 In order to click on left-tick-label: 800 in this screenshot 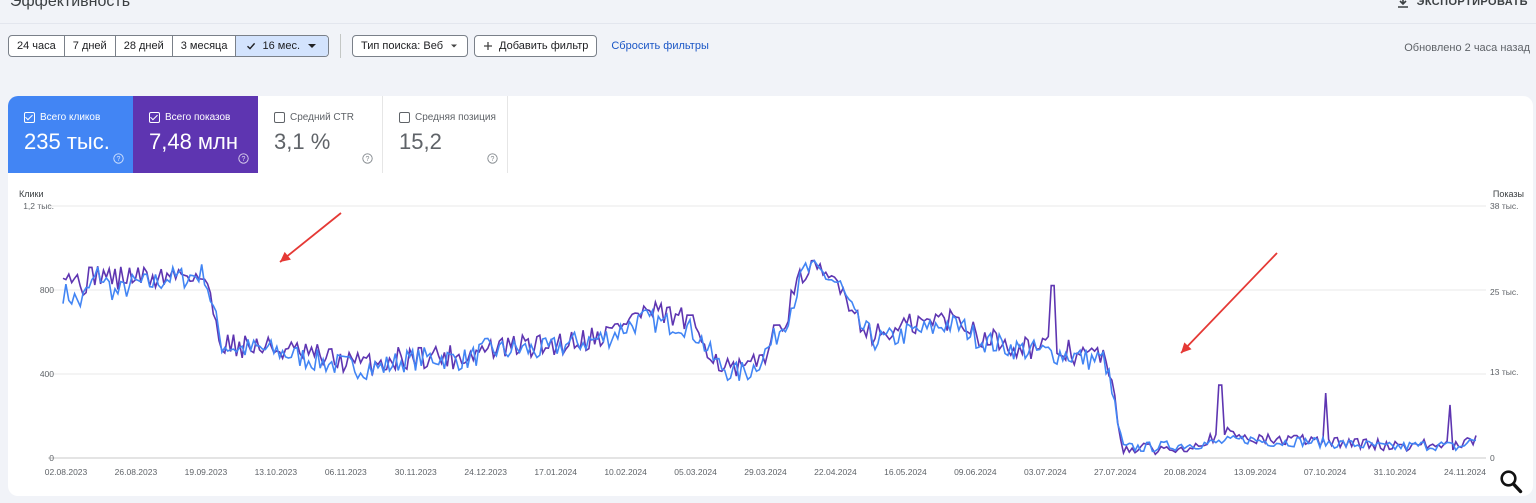, I will do `click(47, 290)`.